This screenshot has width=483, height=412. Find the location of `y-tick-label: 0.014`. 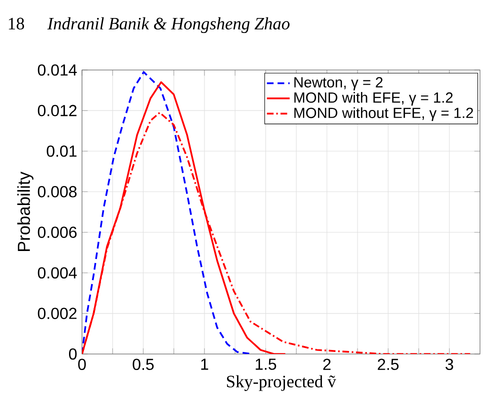

y-tick-label: 0.014 is located at coordinates (57, 70).